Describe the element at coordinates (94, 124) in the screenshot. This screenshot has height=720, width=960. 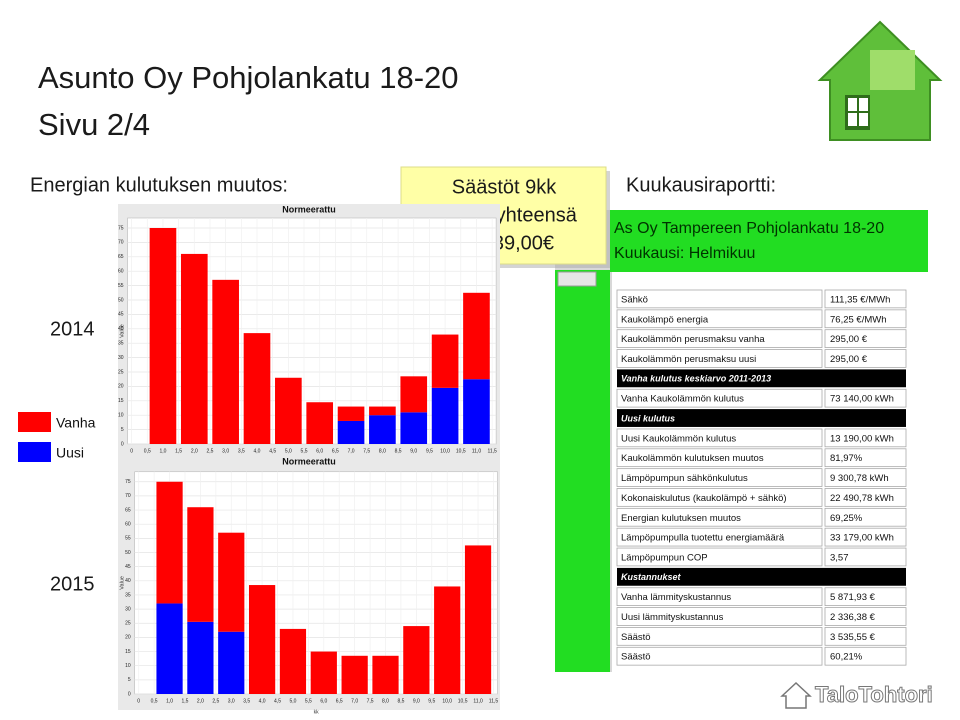
I see `subtitle: Sivu 2/4` at that location.